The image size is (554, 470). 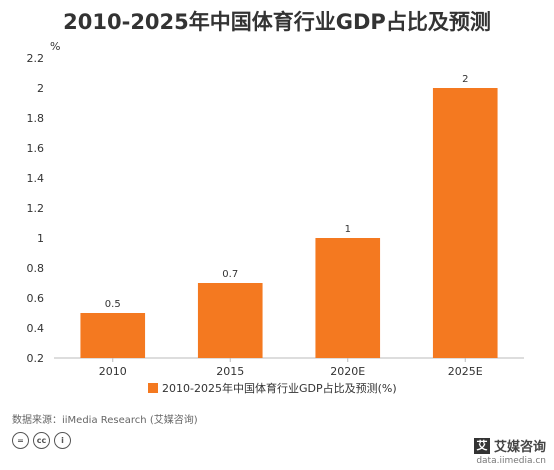 I want to click on y-tick-label: 0.8, so click(x=36, y=268).